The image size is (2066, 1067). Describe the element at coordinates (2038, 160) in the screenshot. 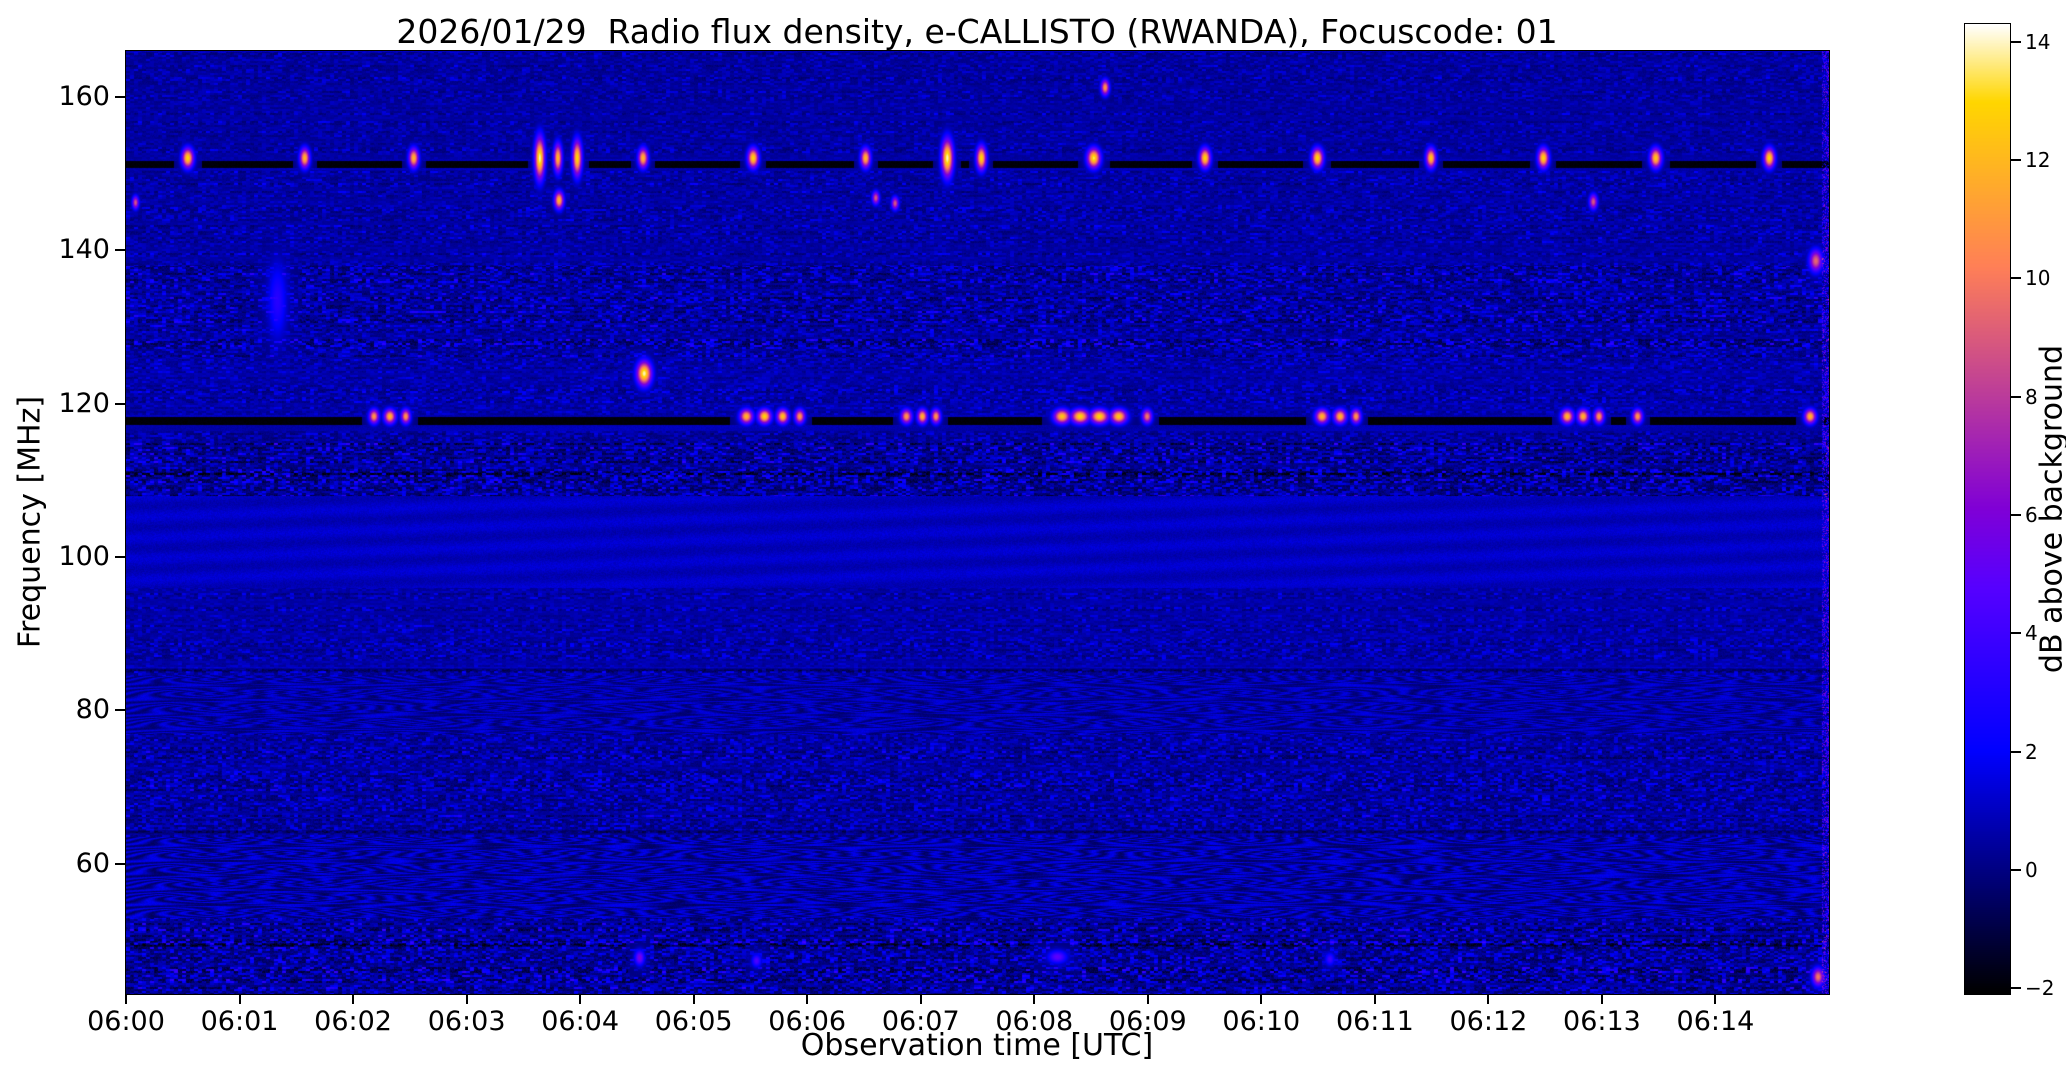

I see `colorbar-tick-label: 12` at that location.